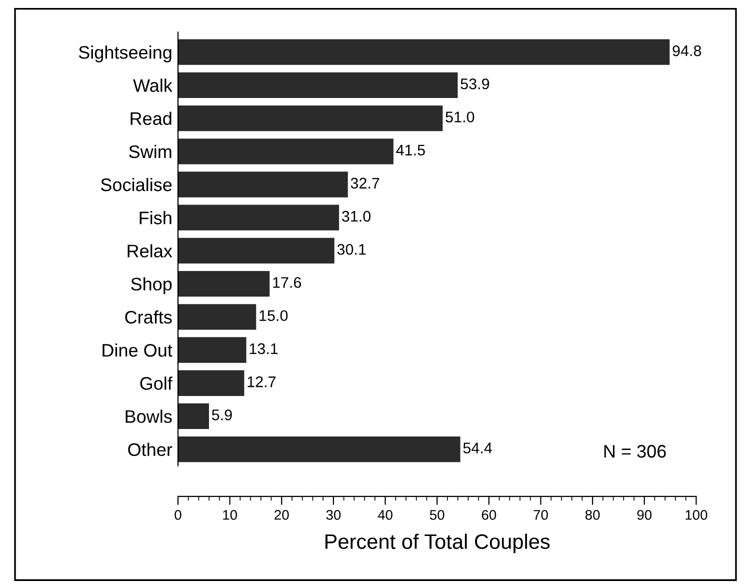 Image resolution: width=751 pixels, height=586 pixels. What do you see at coordinates (410, 150) in the screenshot?
I see `data-label: 41.5` at bounding box center [410, 150].